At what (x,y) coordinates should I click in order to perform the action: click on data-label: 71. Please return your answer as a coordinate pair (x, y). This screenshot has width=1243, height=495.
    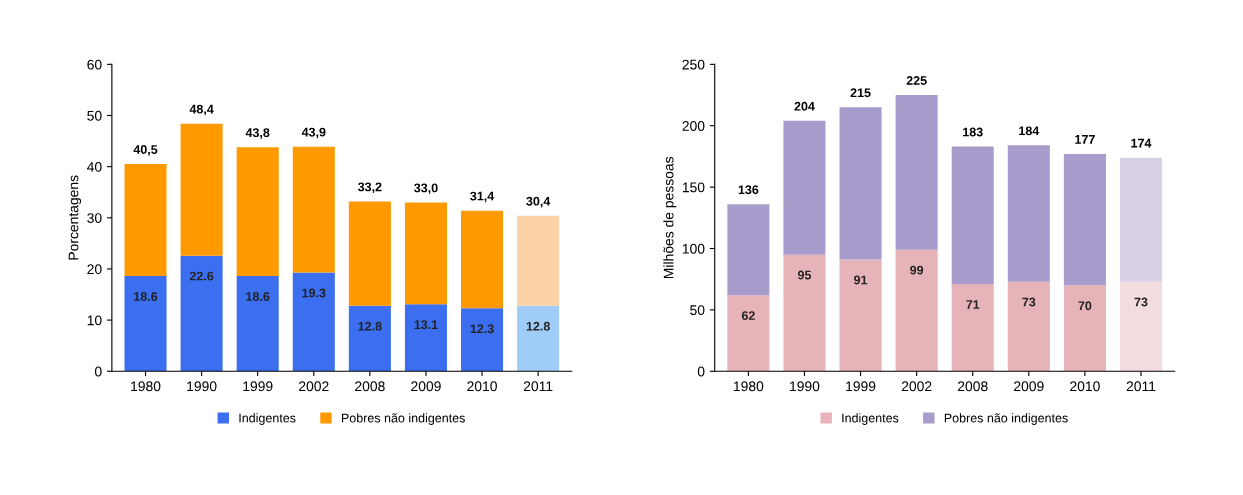
    Looking at the image, I should click on (973, 304).